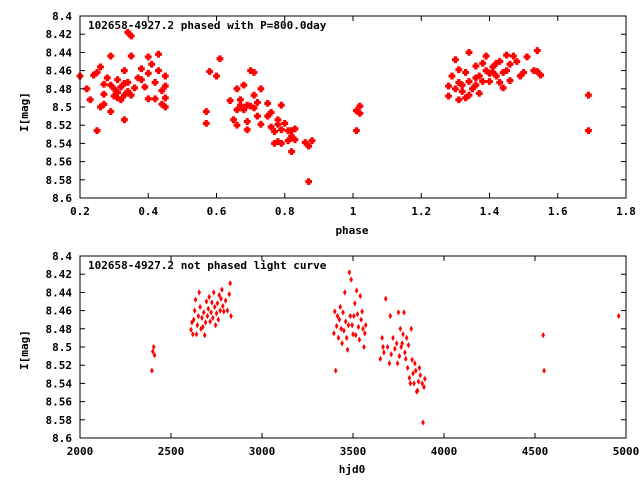 This screenshot has height=480, width=640. What do you see at coordinates (626, 211) in the screenshot?
I see `phased-x-tick-label: 1.8` at bounding box center [626, 211].